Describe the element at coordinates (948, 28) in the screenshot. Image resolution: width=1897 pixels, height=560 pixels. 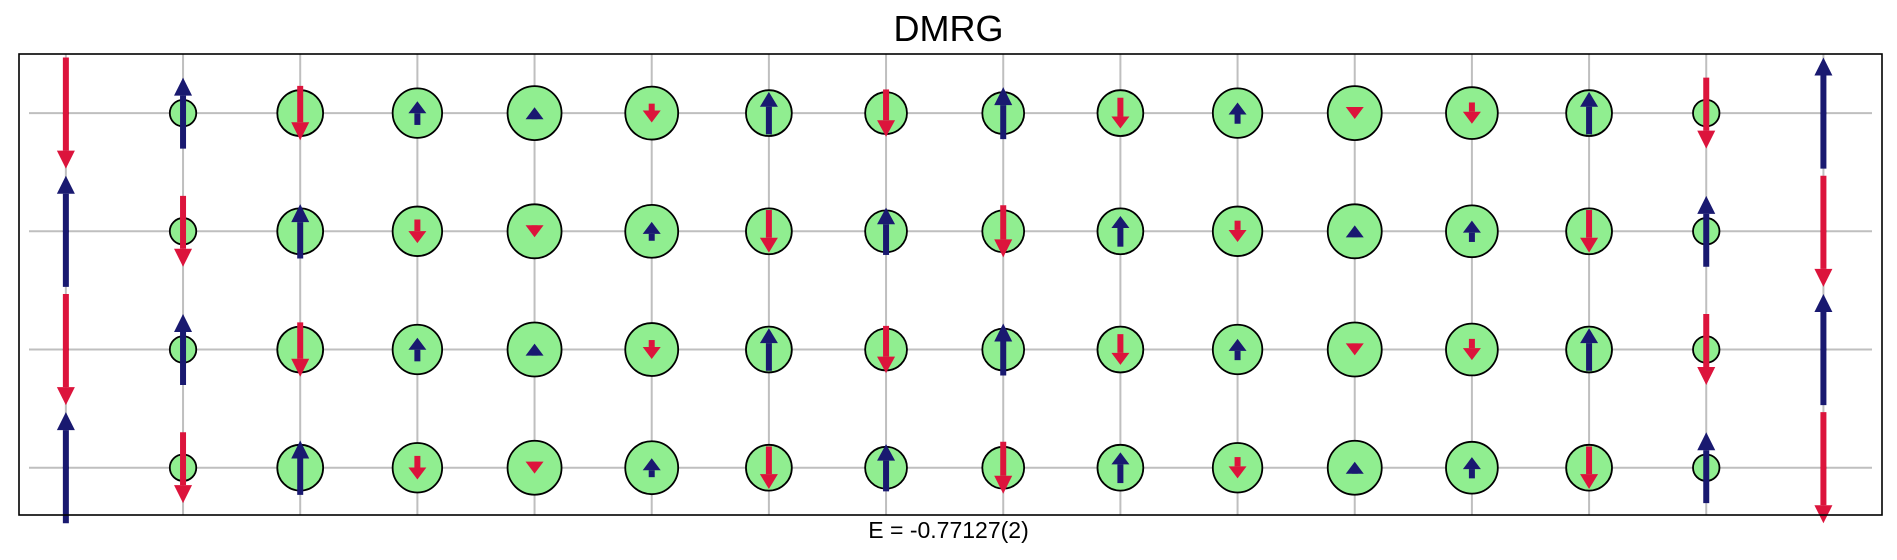
I see `chart-title: DMRG` at that location.